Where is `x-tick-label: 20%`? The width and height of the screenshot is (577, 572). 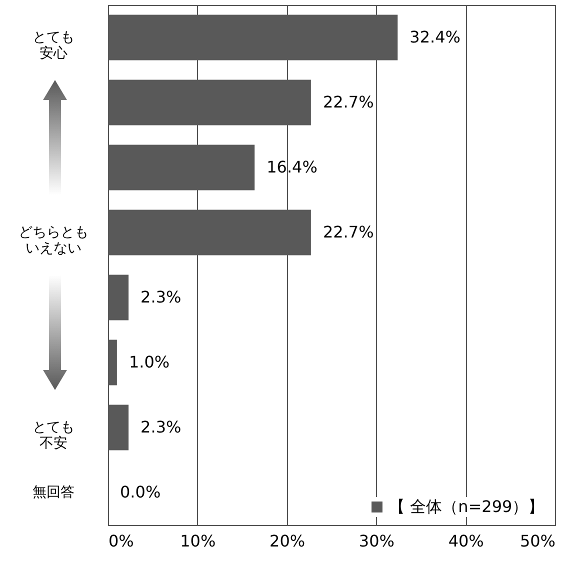
x-tick-label: 20% is located at coordinates (288, 541).